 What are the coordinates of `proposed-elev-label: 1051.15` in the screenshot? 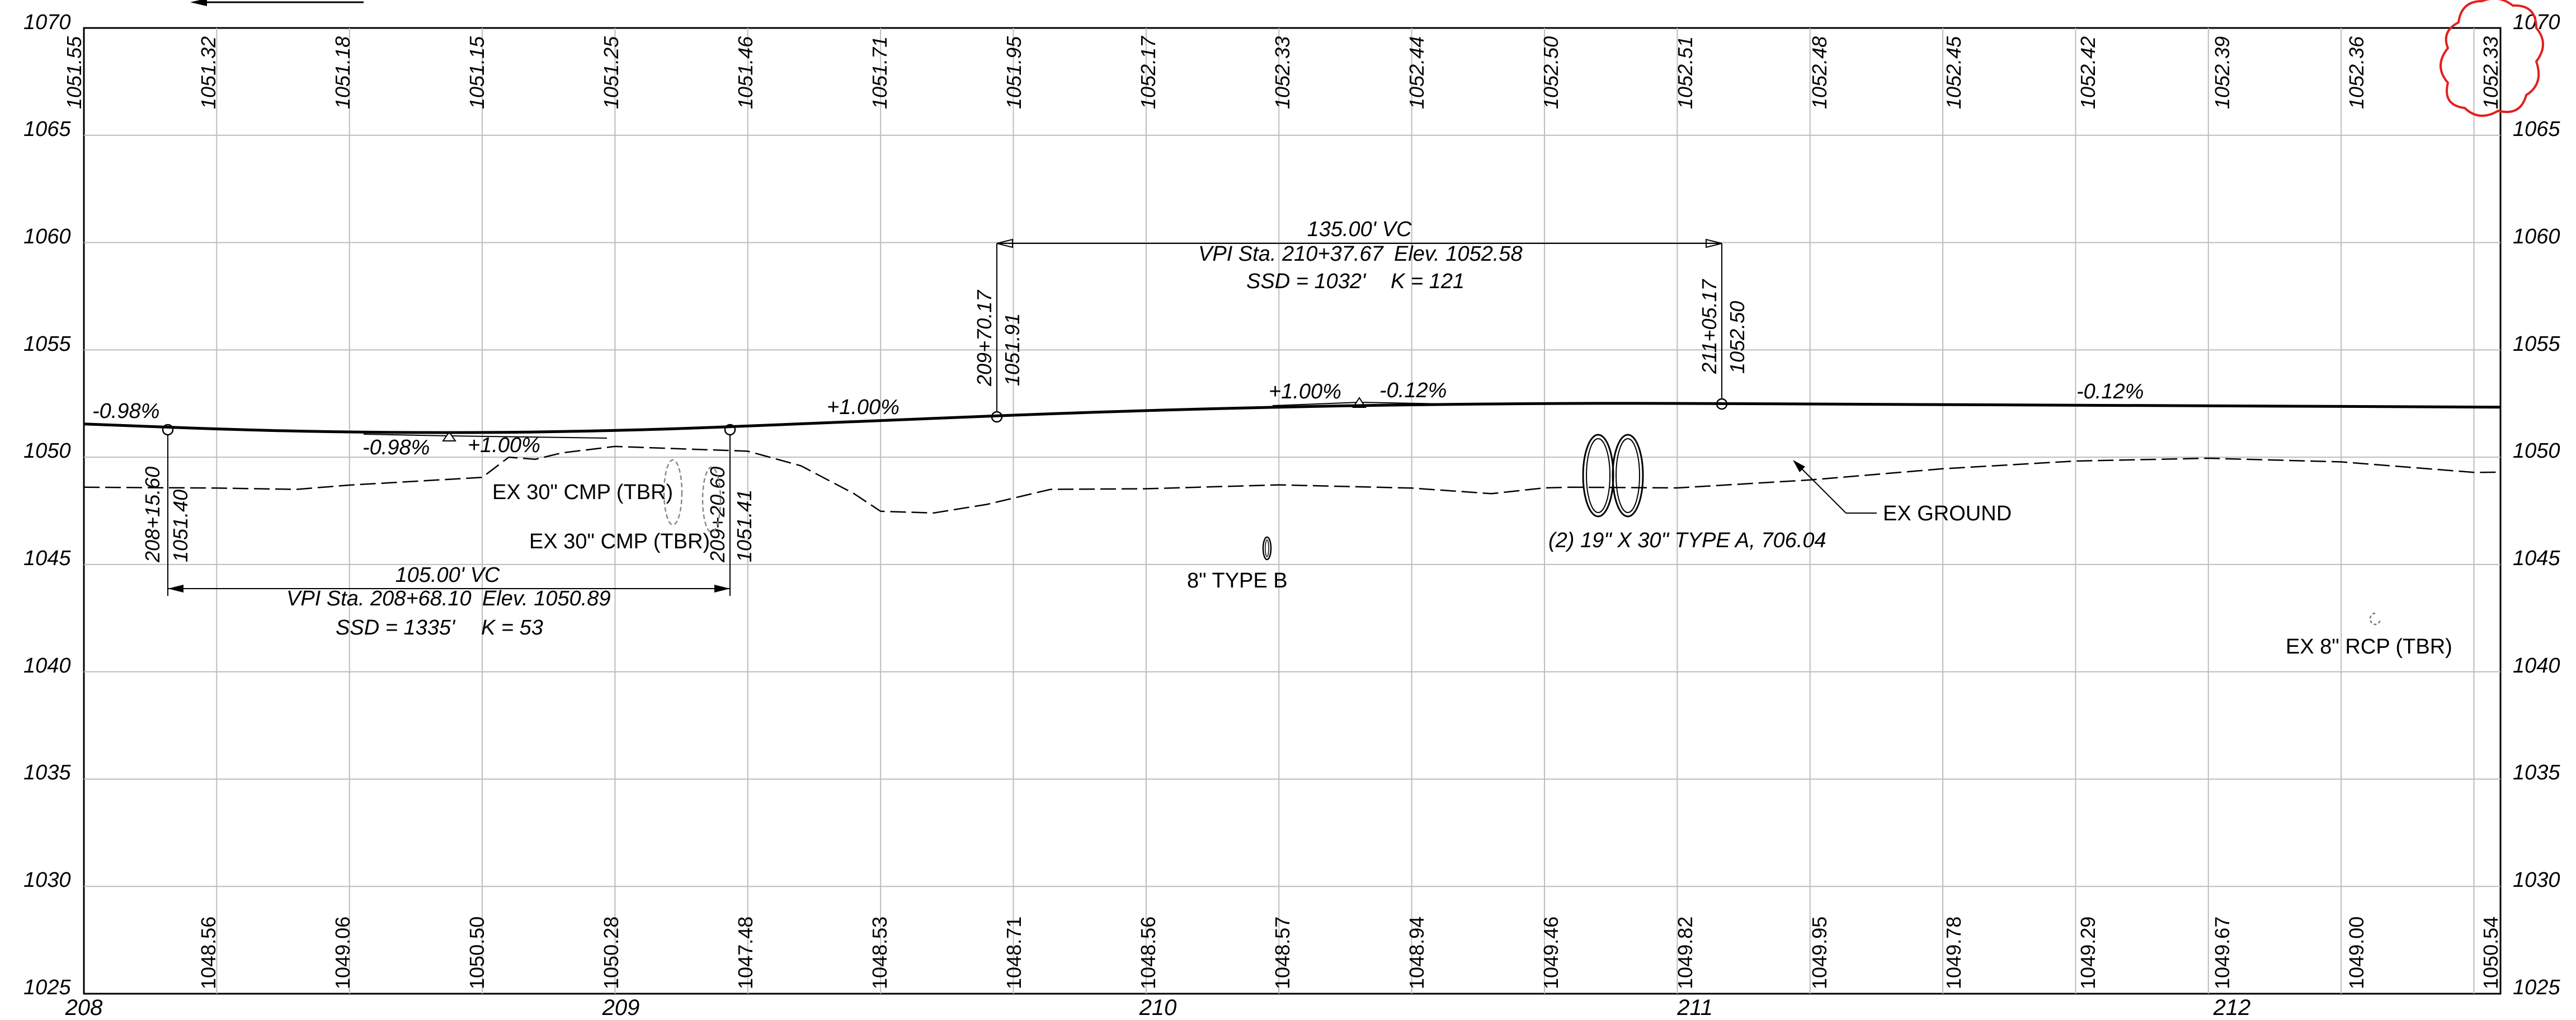 It's located at (476, 72).